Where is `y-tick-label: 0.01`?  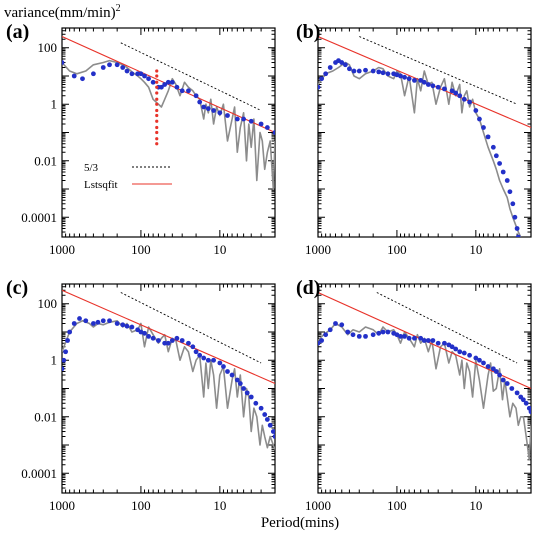
y-tick-label: 0.01 is located at coordinates (45, 416).